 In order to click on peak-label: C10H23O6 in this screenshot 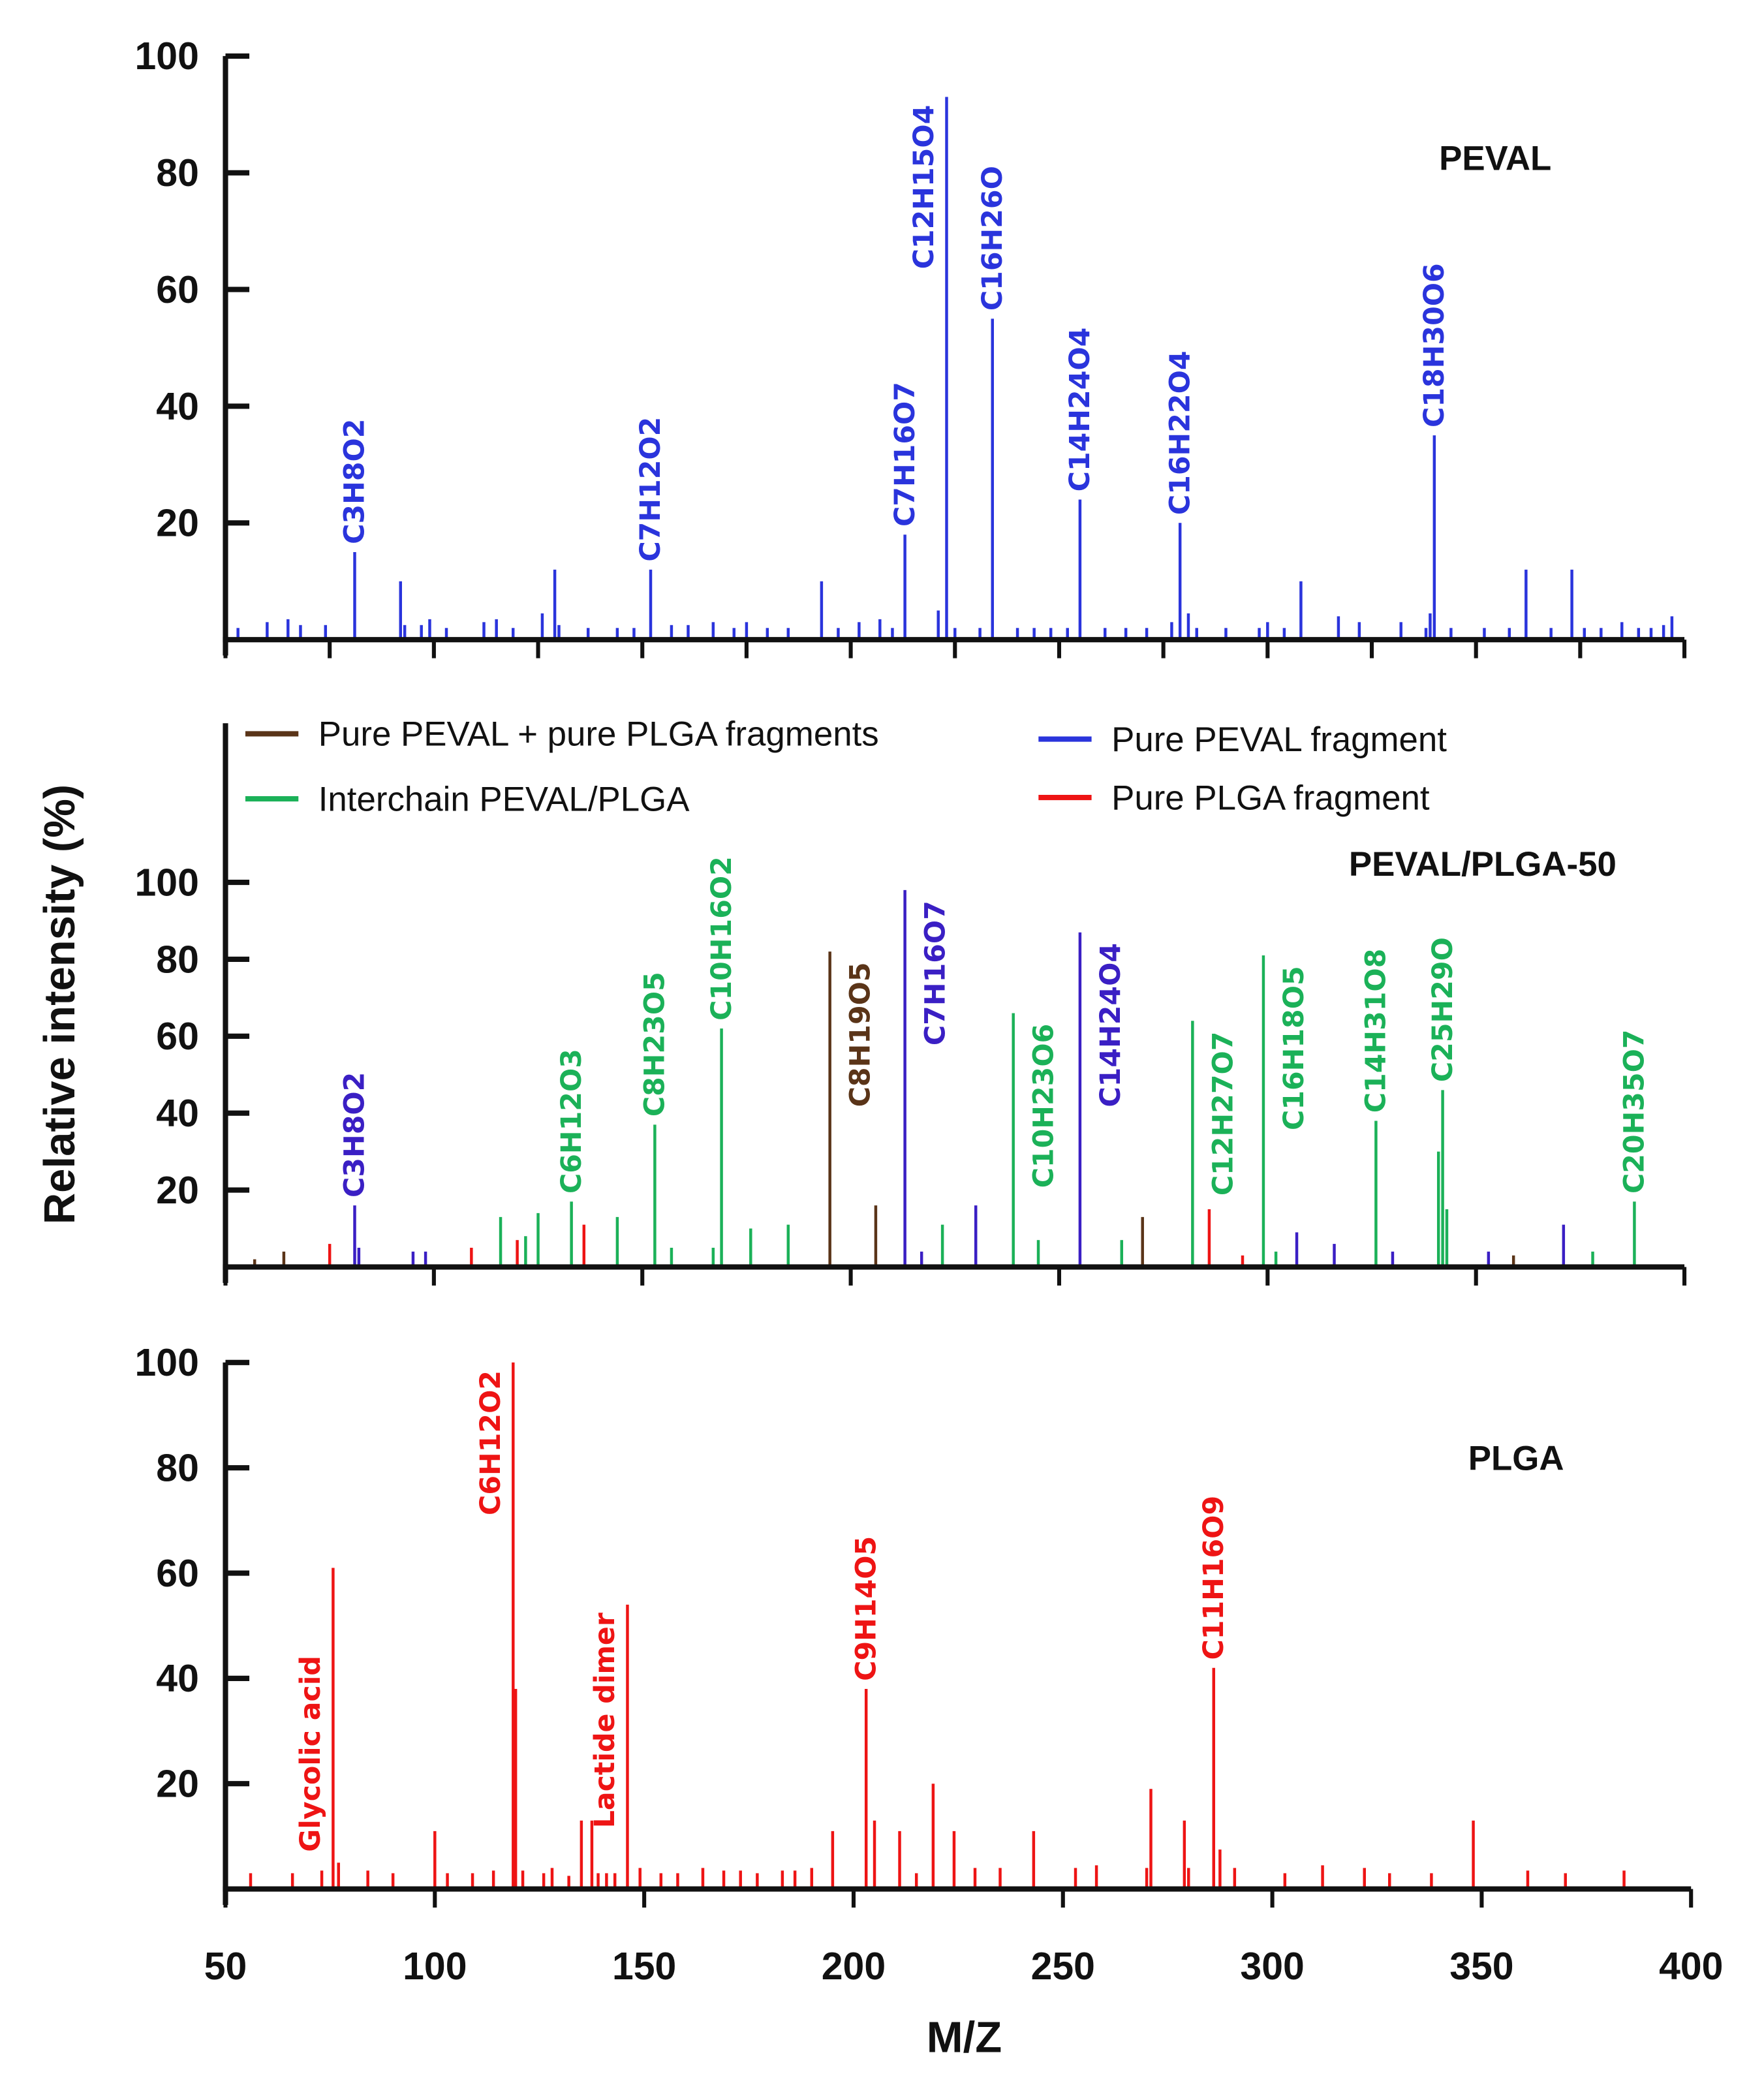, I will do `click(1044, 1106)`.